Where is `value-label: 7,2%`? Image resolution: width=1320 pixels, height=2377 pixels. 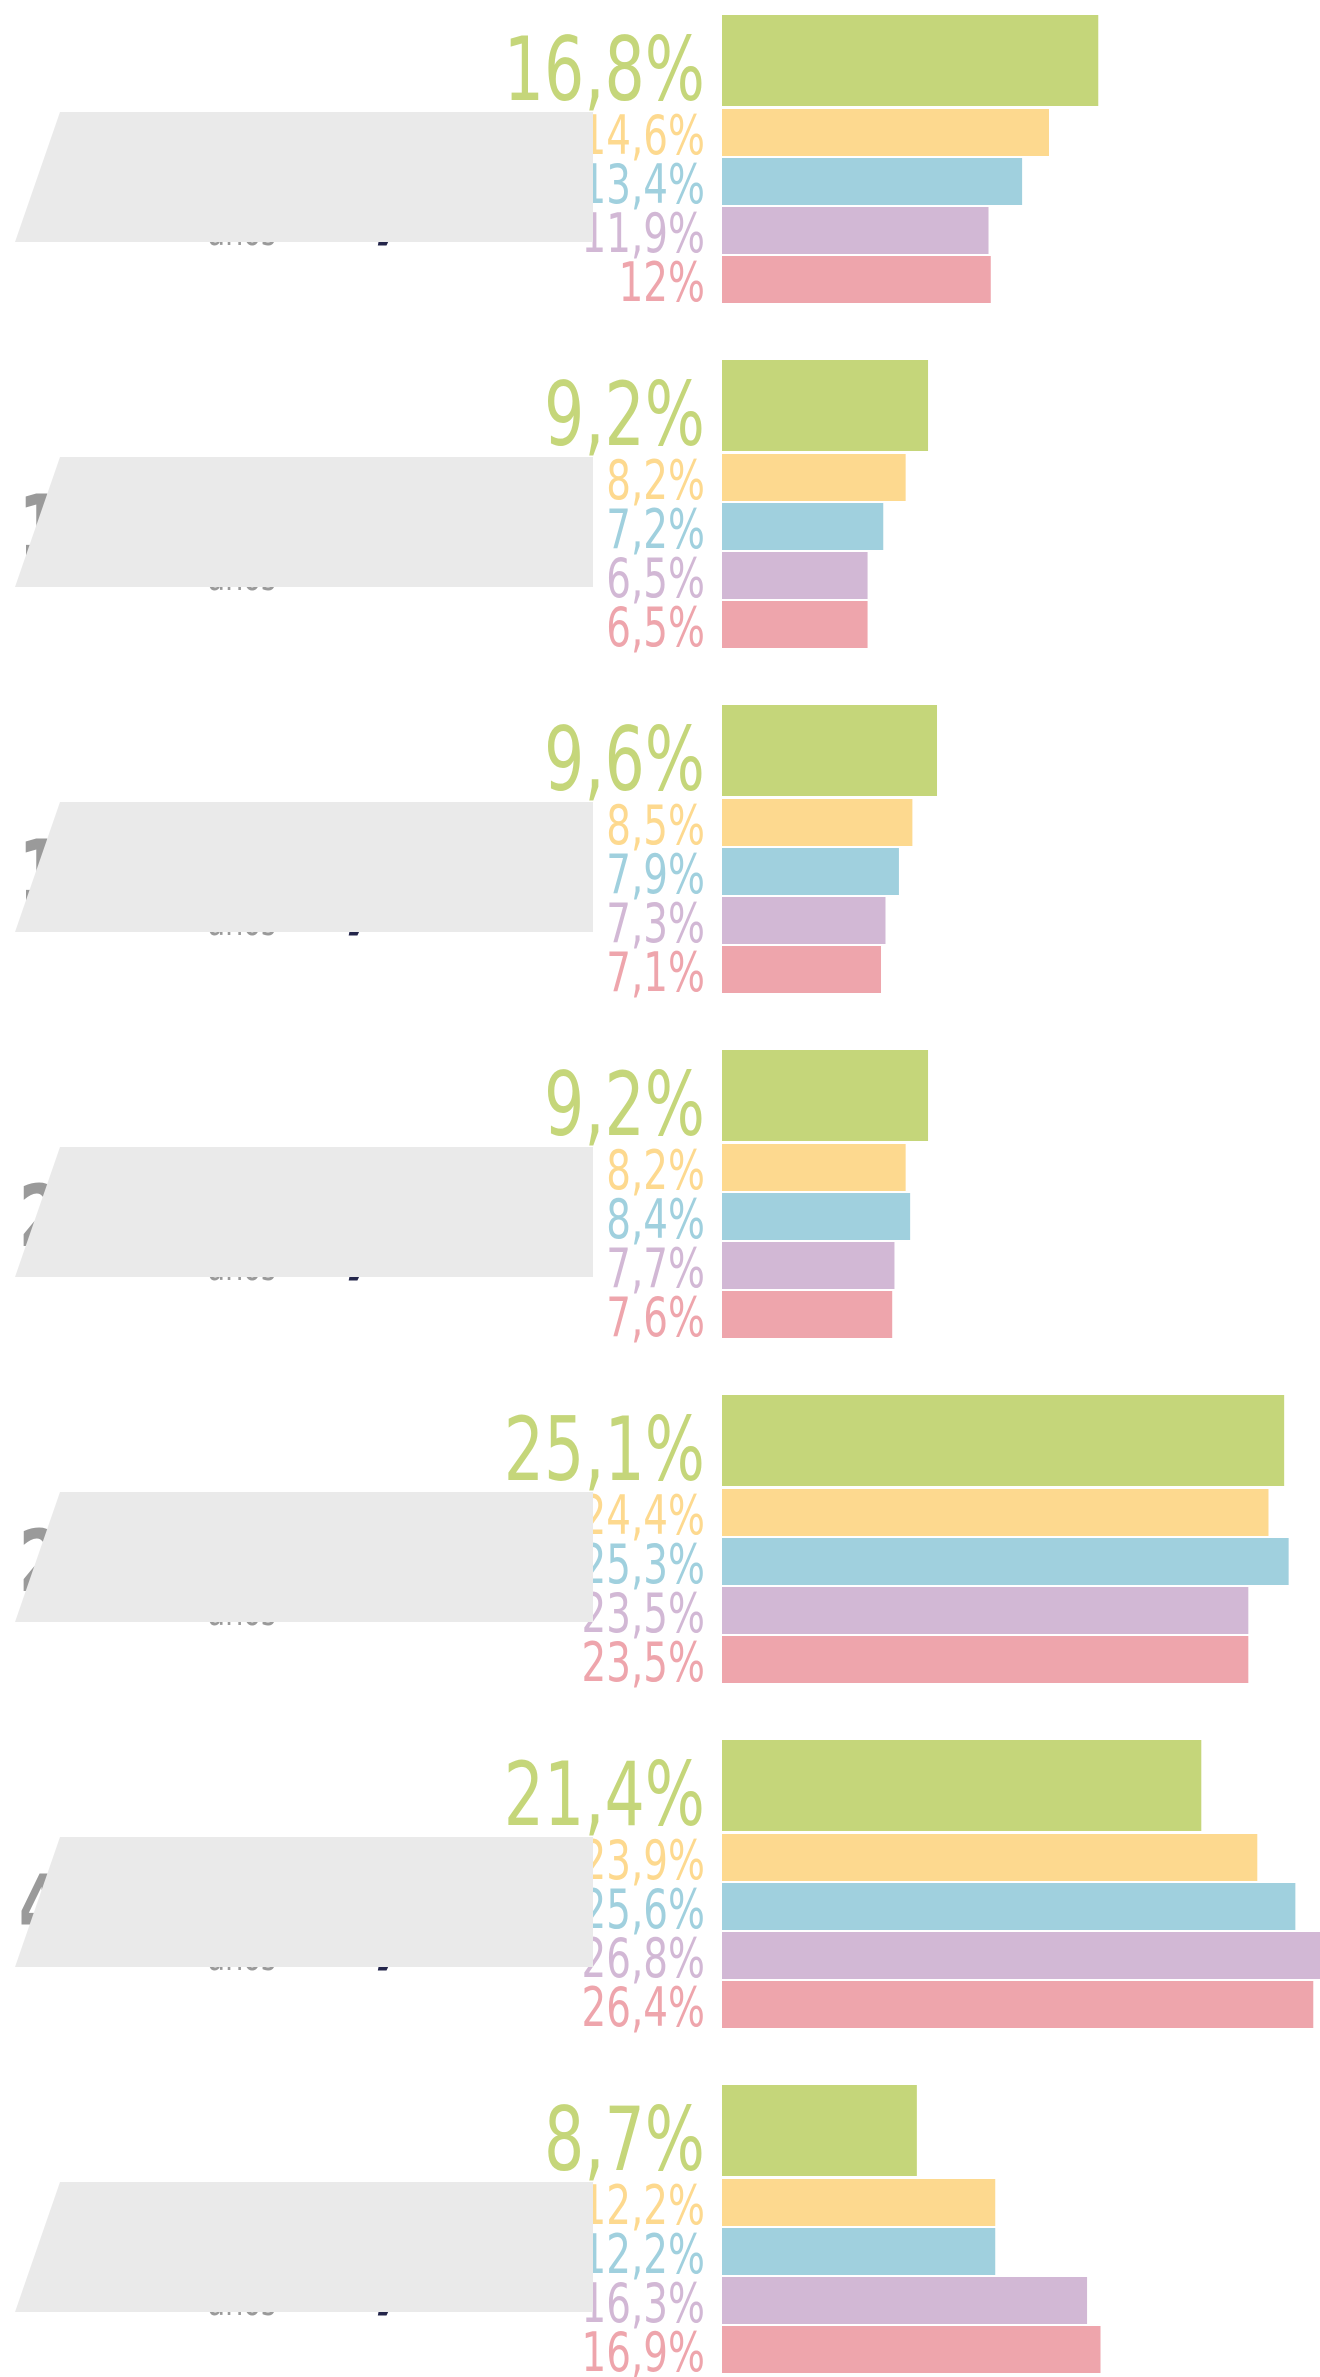 value-label: 7,2% is located at coordinates (655, 530).